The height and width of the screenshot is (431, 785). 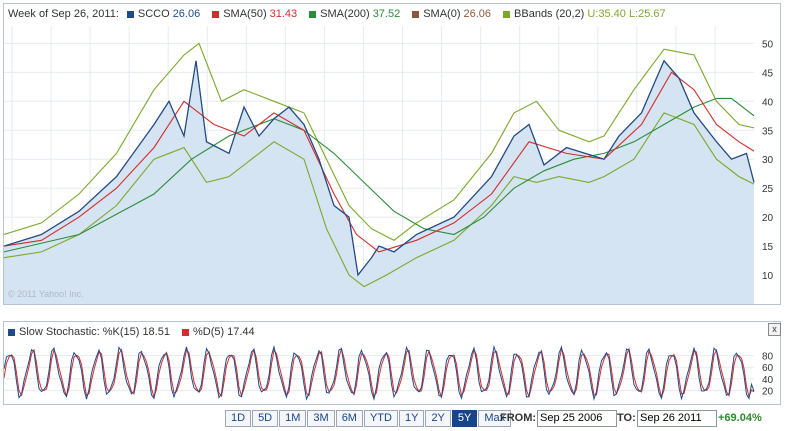 What do you see at coordinates (768, 368) in the screenshot?
I see `stoch-y-tick-label: 60` at bounding box center [768, 368].